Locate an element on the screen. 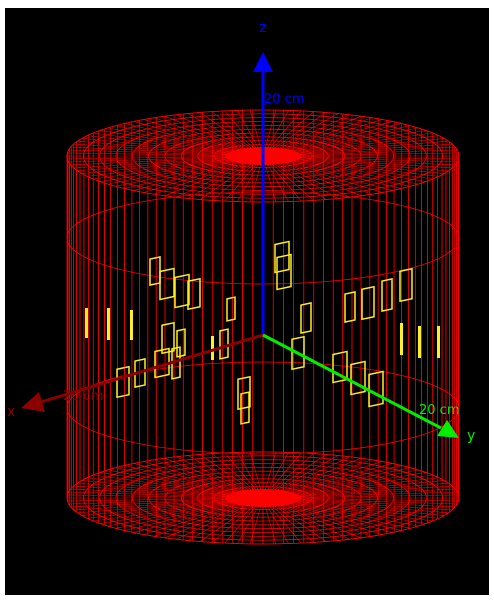 The image size is (494, 601). y-axis-label: y is located at coordinates (471, 436).